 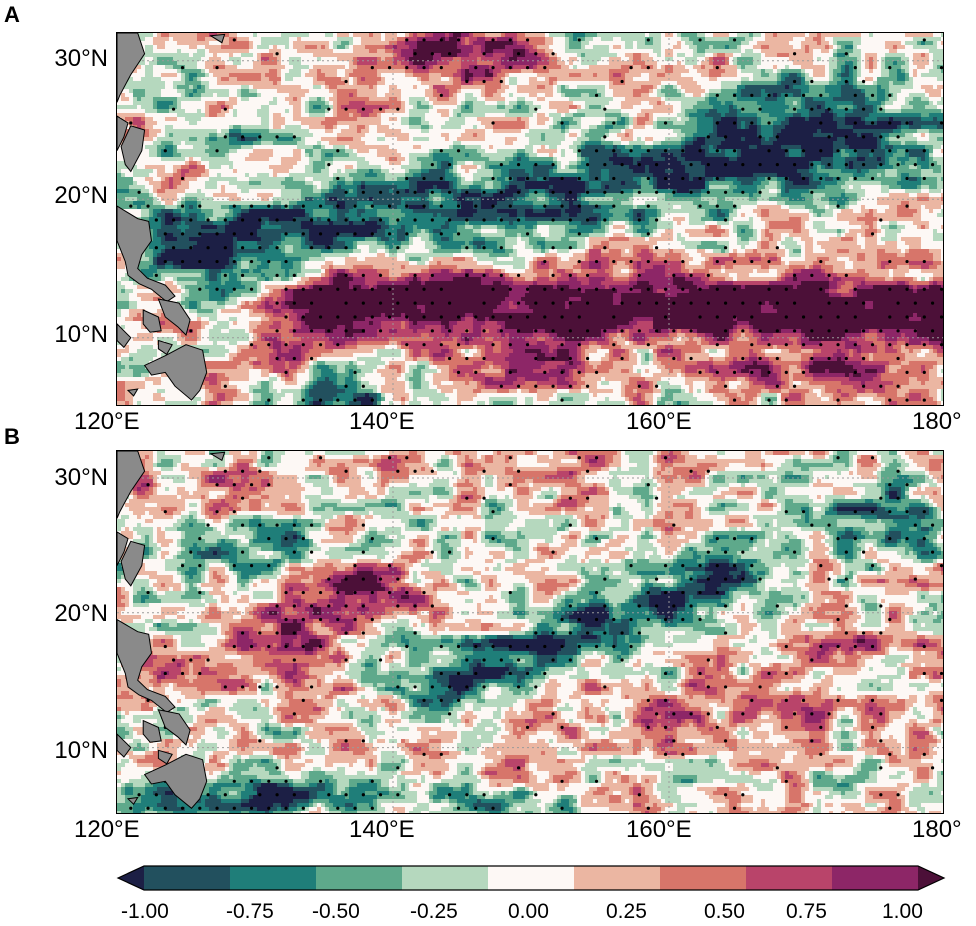 I want to click on panel-b-lat-tick: 30°N, so click(x=81, y=477).